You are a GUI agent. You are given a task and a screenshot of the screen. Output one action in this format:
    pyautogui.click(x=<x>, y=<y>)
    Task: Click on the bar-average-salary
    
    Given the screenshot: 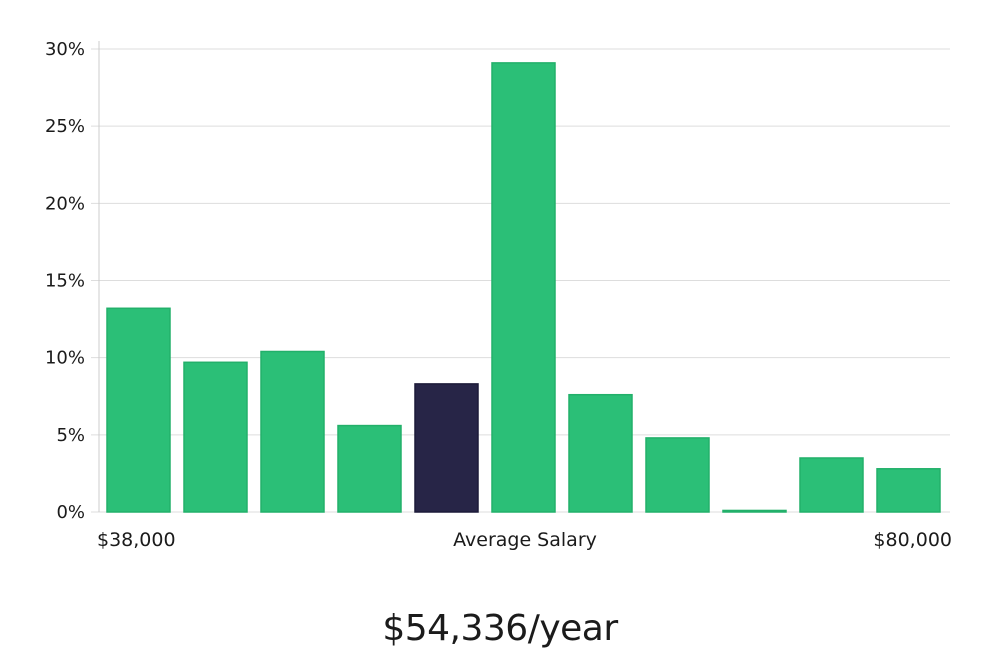 What is the action you would take?
    pyautogui.click(x=446, y=448)
    